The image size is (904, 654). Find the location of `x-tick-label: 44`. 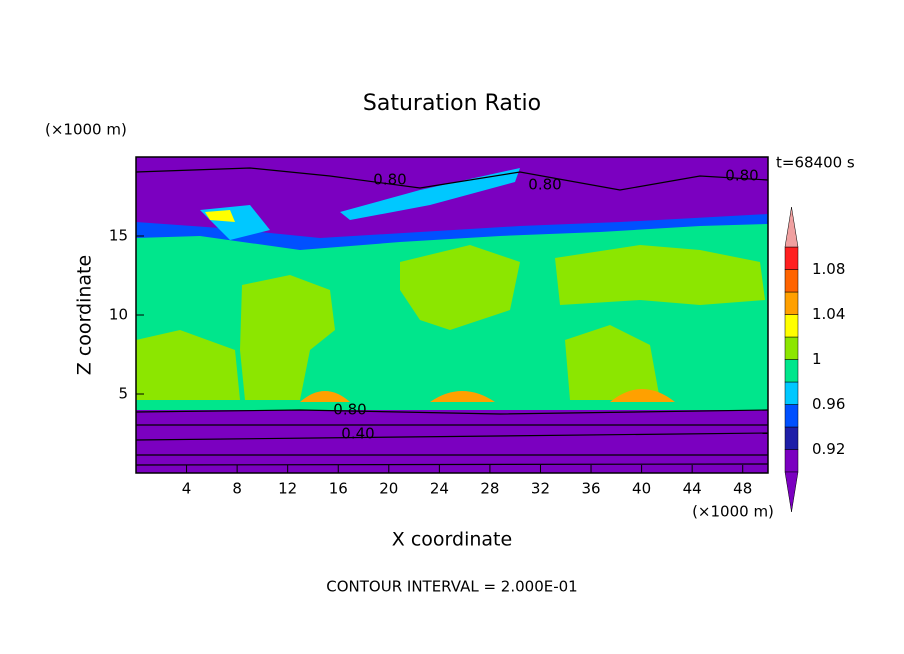

x-tick-label: 44 is located at coordinates (692, 489).